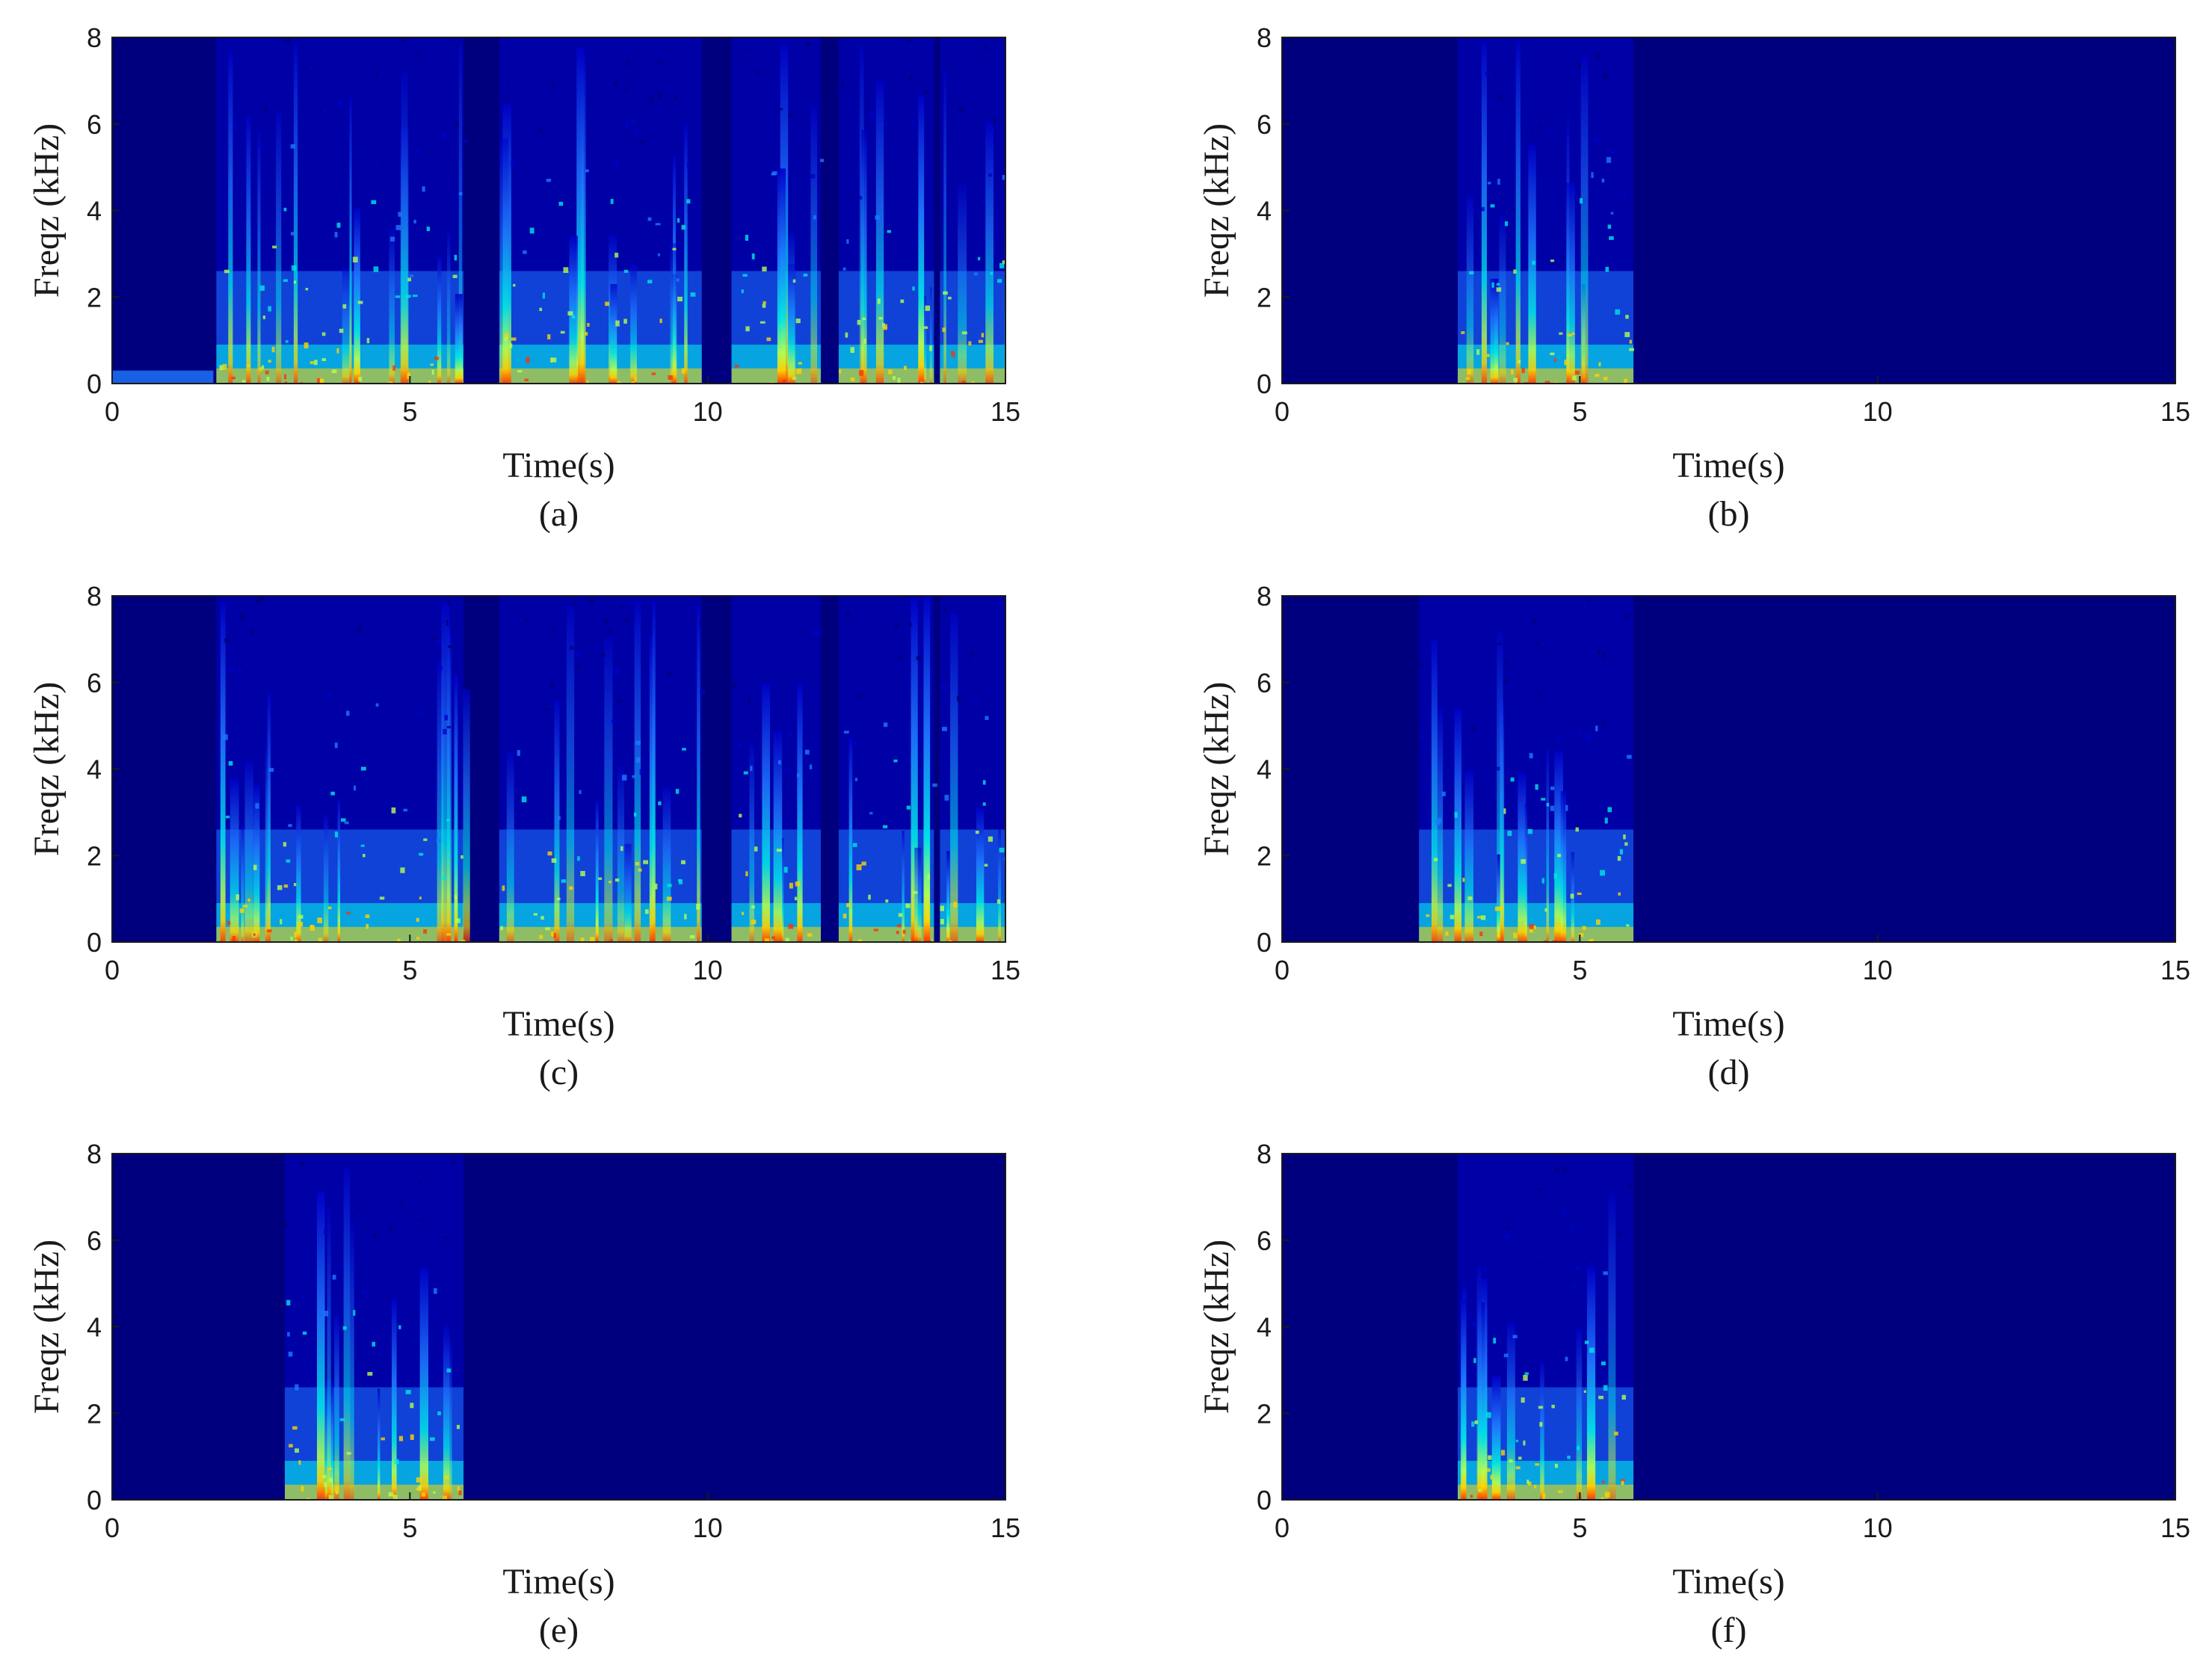  What do you see at coordinates (374, 1492) in the screenshot?
I see `base-band` at bounding box center [374, 1492].